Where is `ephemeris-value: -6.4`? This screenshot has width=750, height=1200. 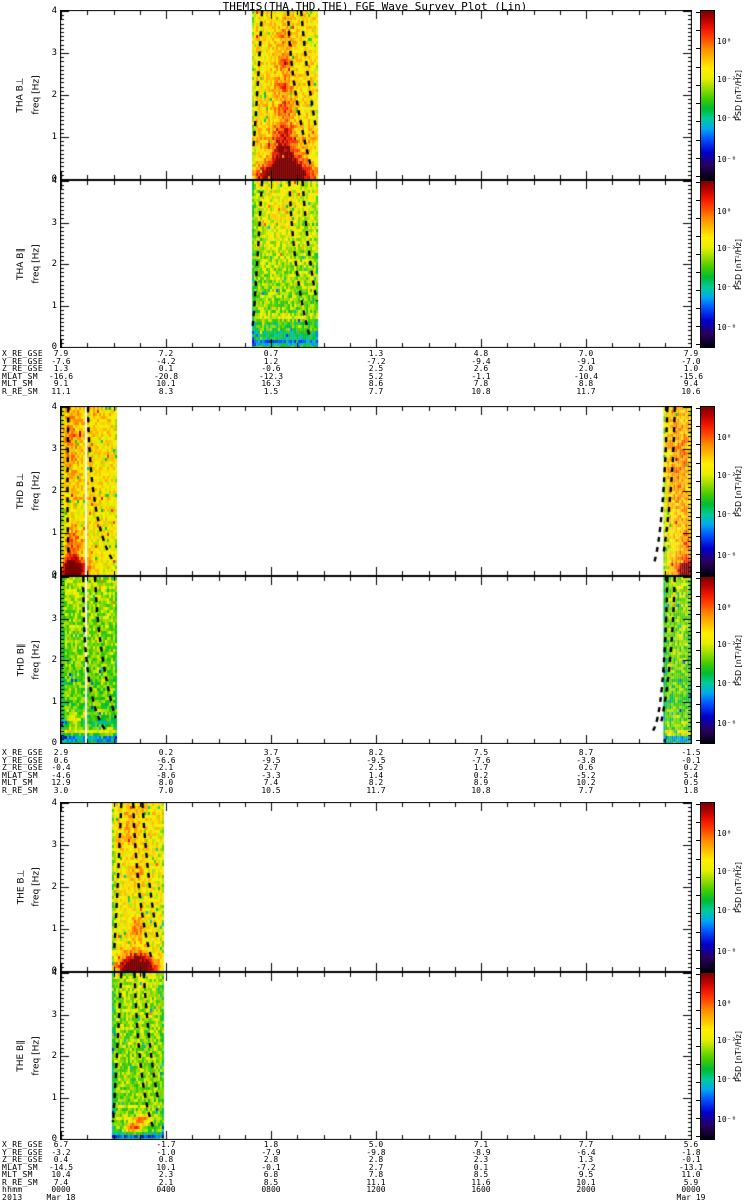 ephemeris-value: -6.4 is located at coordinates (586, 1152).